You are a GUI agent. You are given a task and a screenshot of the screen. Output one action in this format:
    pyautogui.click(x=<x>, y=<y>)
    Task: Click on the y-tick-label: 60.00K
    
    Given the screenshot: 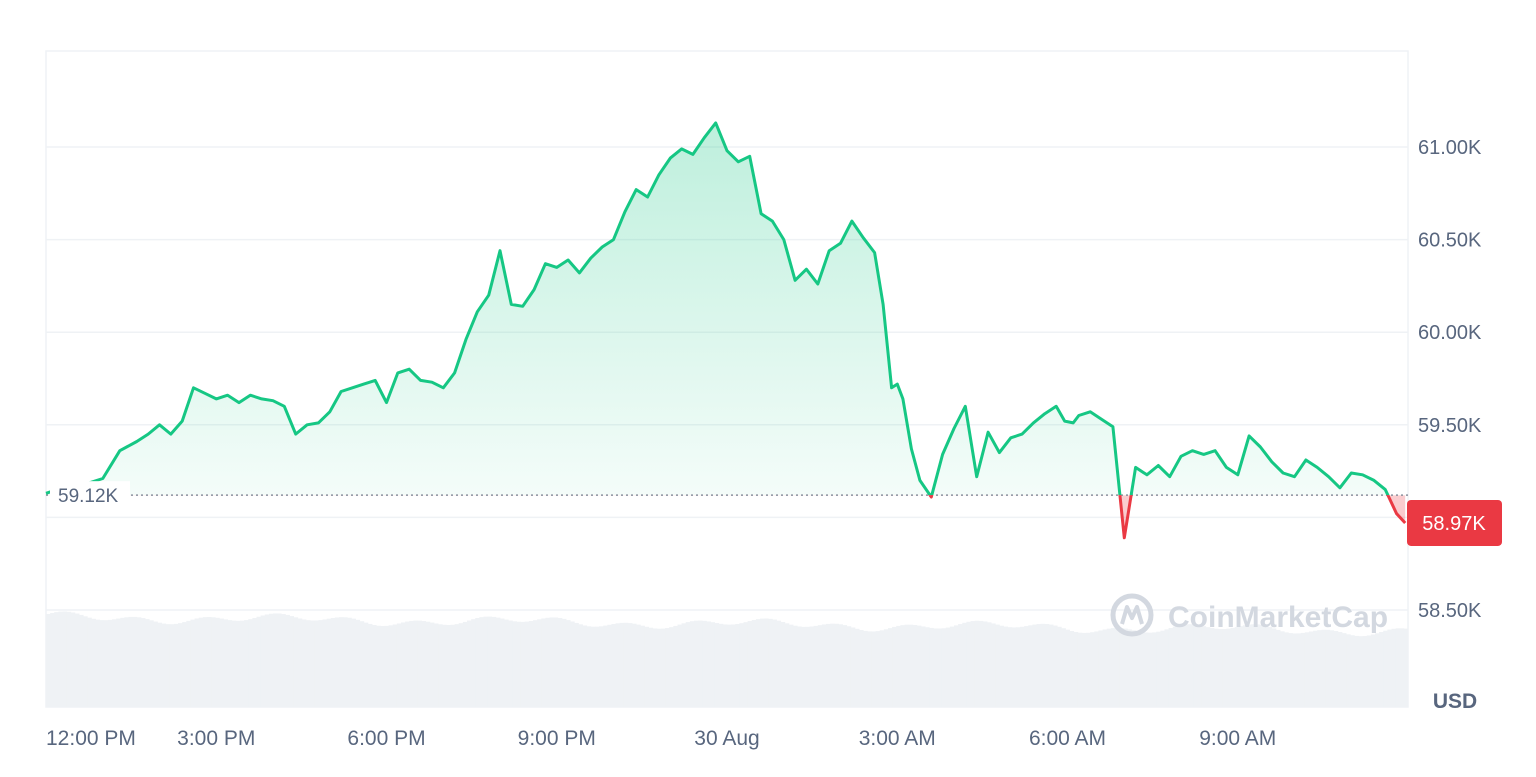 What is the action you would take?
    pyautogui.click(x=1450, y=333)
    